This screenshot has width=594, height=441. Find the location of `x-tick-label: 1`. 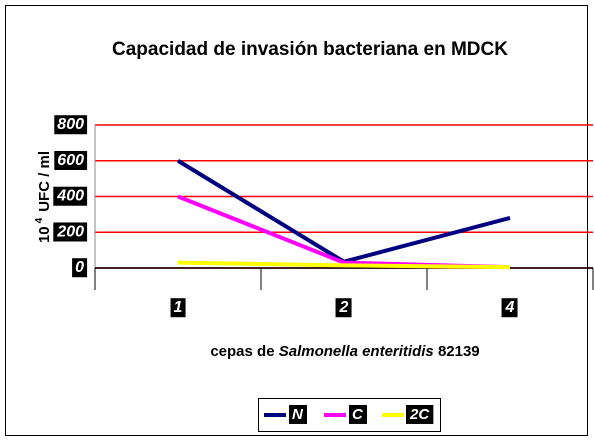

x-tick-label: 1 is located at coordinates (178, 307).